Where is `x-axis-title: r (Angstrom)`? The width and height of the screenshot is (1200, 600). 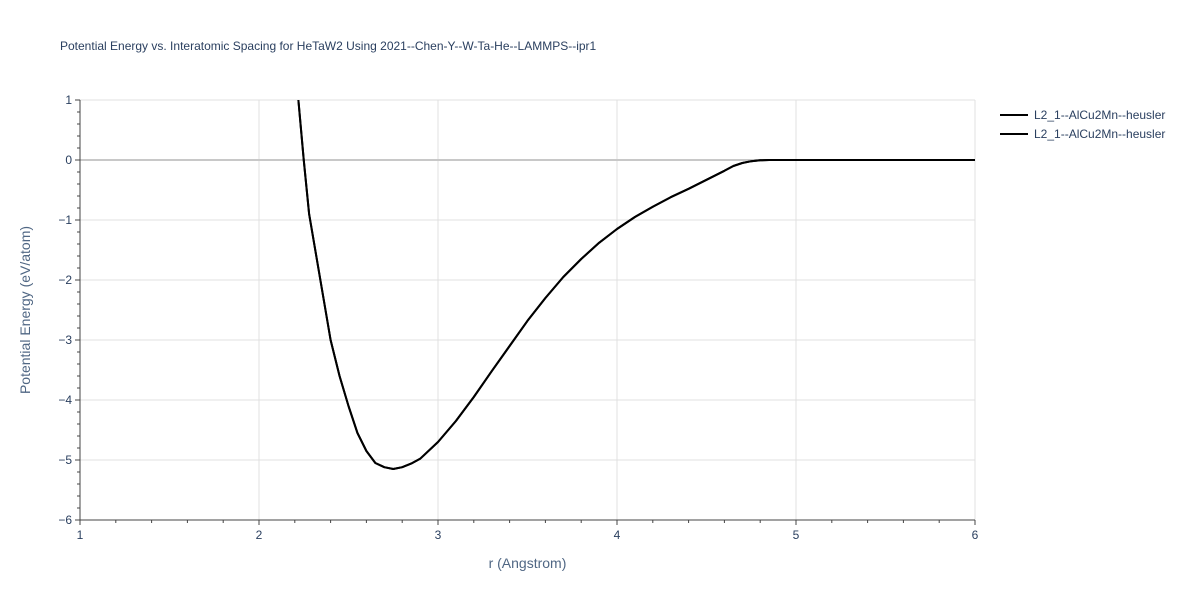
x-axis-title: r (Angstrom) is located at coordinates (528, 563).